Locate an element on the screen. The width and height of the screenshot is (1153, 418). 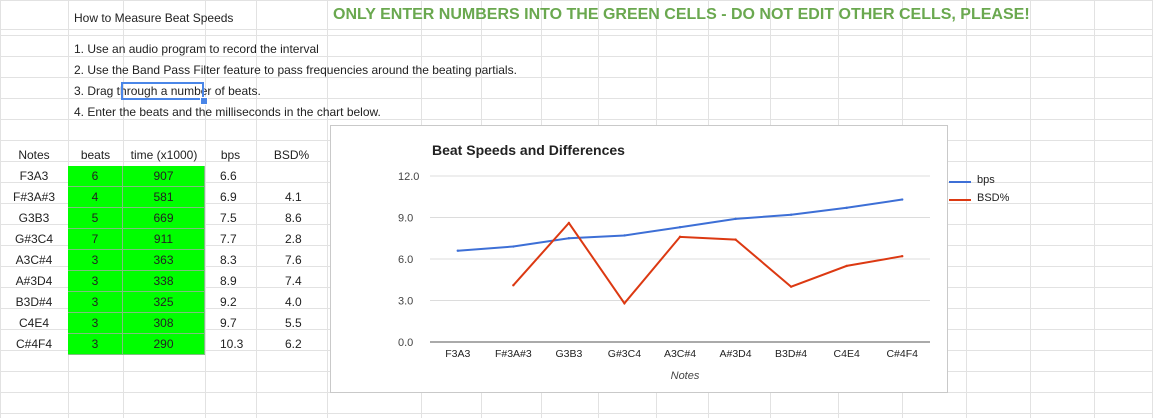
header-beats: beats is located at coordinates (95, 155).